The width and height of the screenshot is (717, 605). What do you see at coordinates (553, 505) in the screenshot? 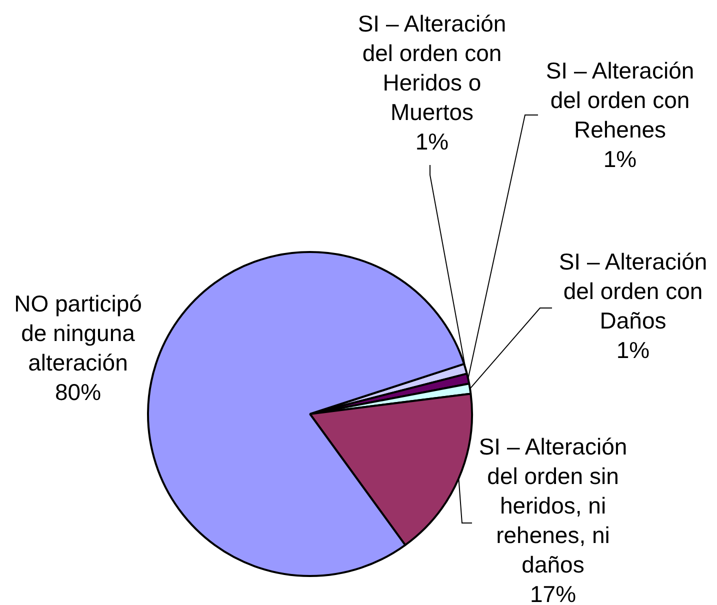
I see `slice-label: SI – Alteración del orden sin heridos, ni rehenes, ni daños` at bounding box center [553, 505].